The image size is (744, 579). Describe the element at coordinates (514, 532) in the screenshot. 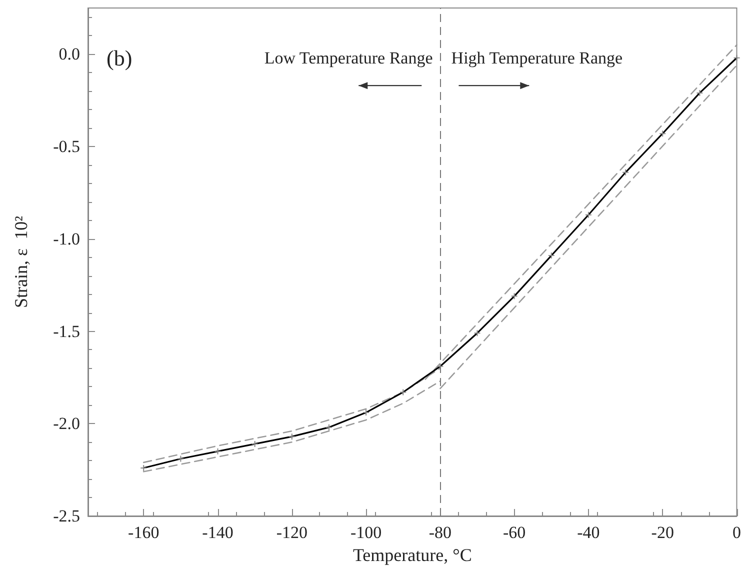

I see `x-tick-label: -60` at that location.